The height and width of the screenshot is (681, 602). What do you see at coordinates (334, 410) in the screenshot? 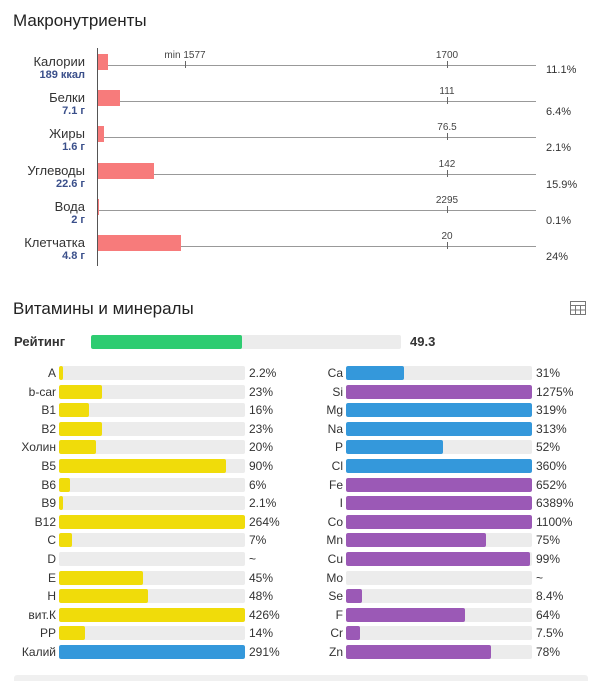
I see `vitamin-name: Mg` at bounding box center [334, 410].